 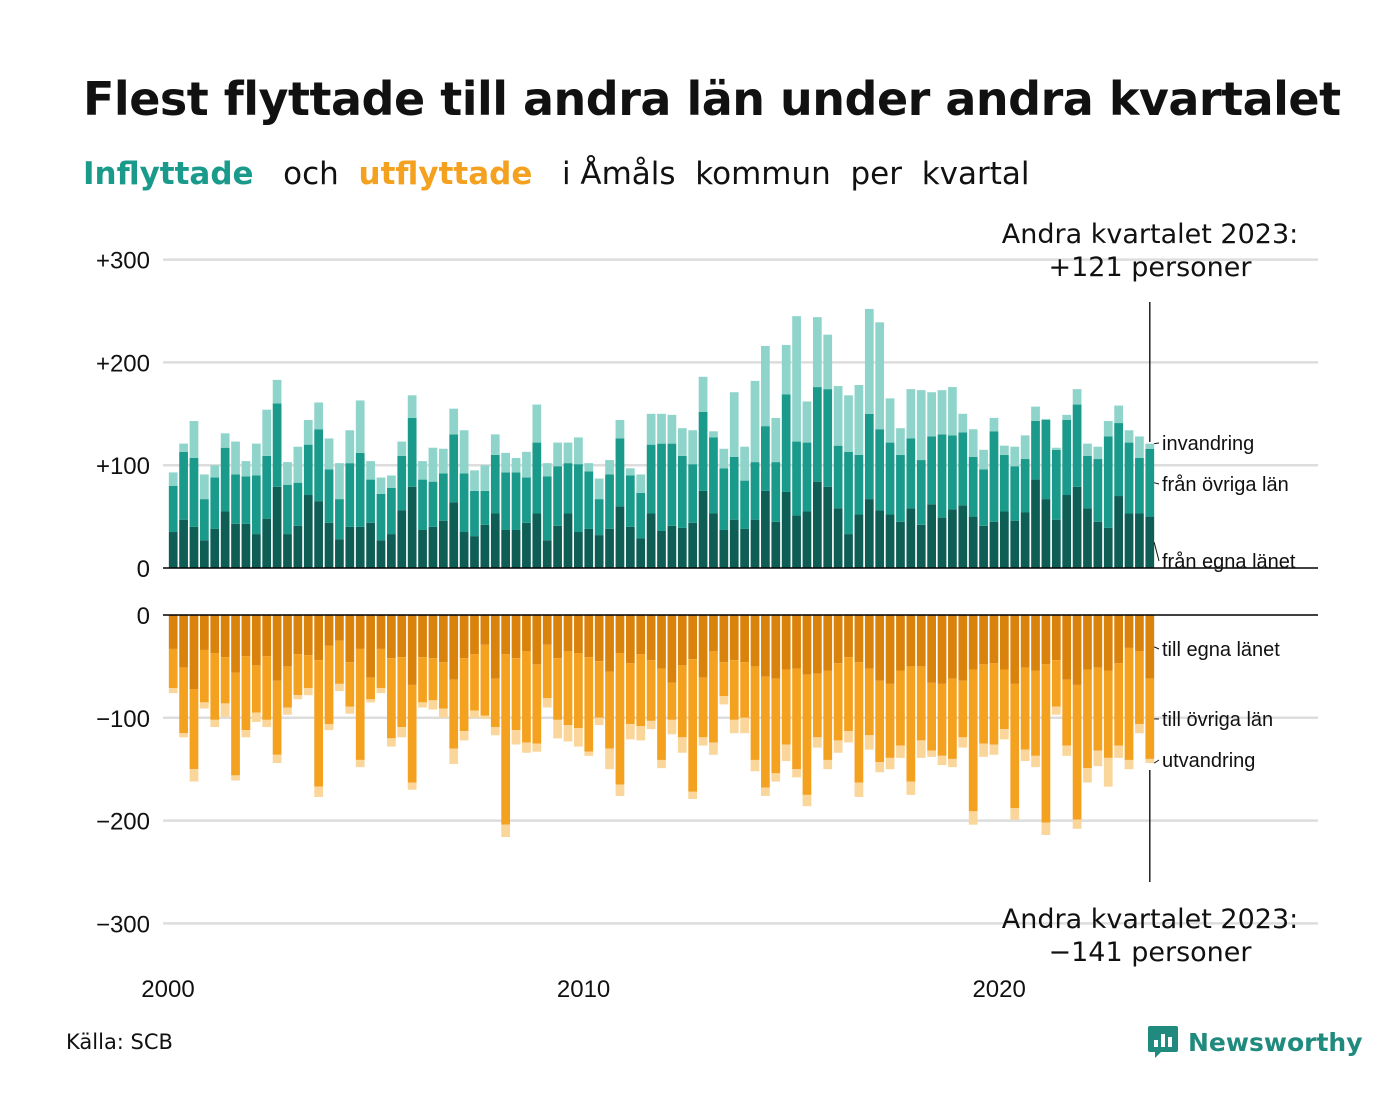 I want to click on y-tick-label-out: −100, so click(x=123, y=719).